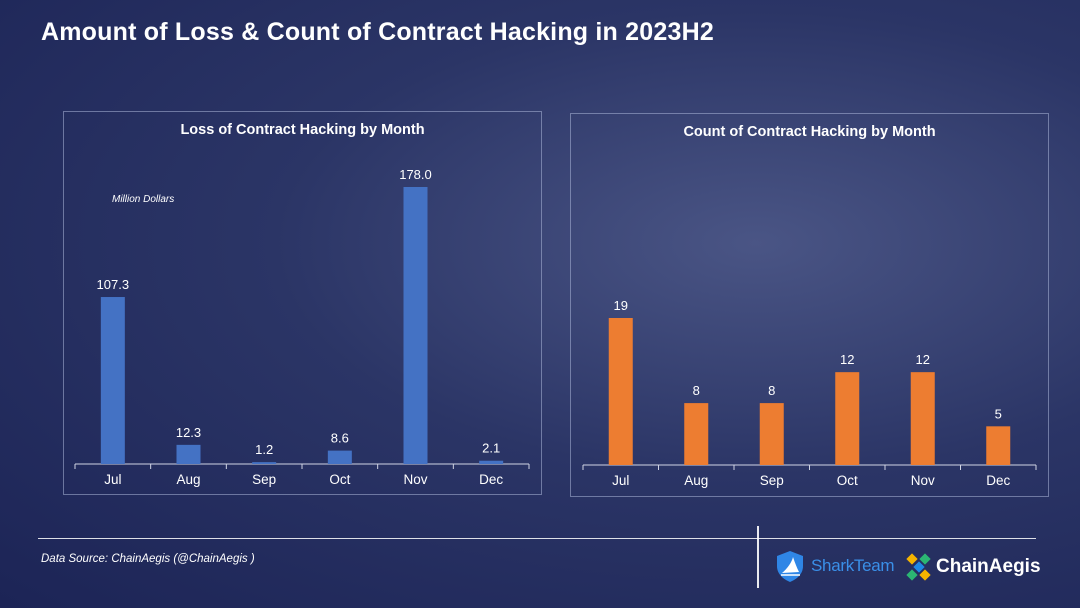 The image size is (1080, 608). I want to click on loss-data-label: 178.0, so click(415, 174).